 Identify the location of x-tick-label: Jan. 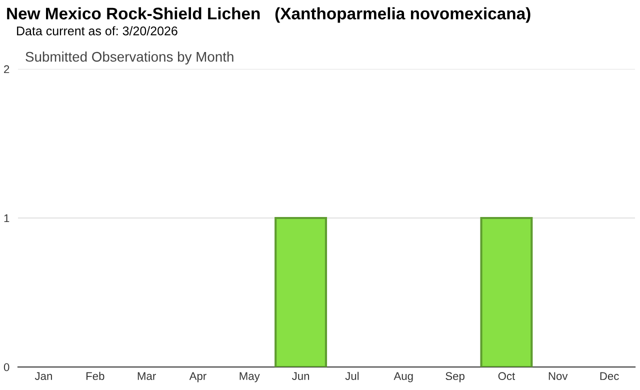
(43, 376).